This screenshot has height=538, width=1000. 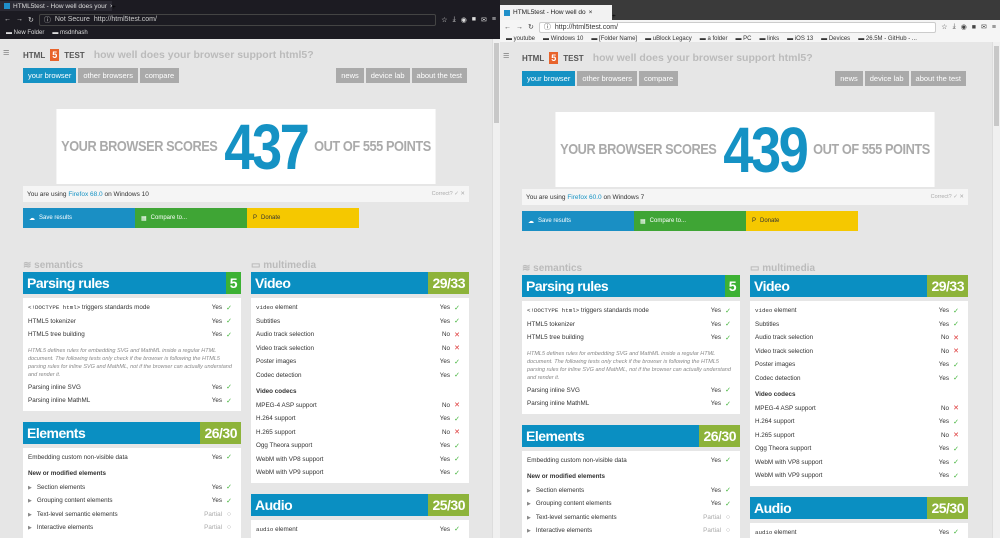 I want to click on bookmark-item: ▬ msdnhash, so click(x=70, y=33).